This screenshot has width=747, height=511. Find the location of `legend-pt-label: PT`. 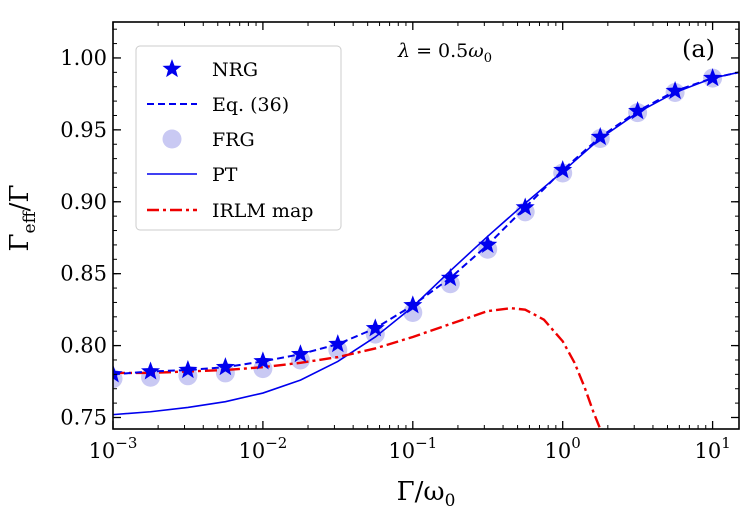

legend-pt-label: PT is located at coordinates (225, 175).